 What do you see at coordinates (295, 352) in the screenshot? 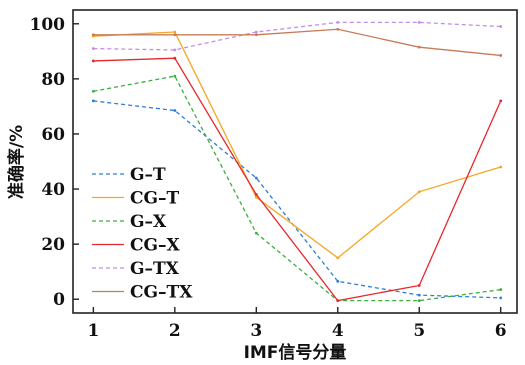
I see `x-axis-title: IMF信号分量` at bounding box center [295, 352].